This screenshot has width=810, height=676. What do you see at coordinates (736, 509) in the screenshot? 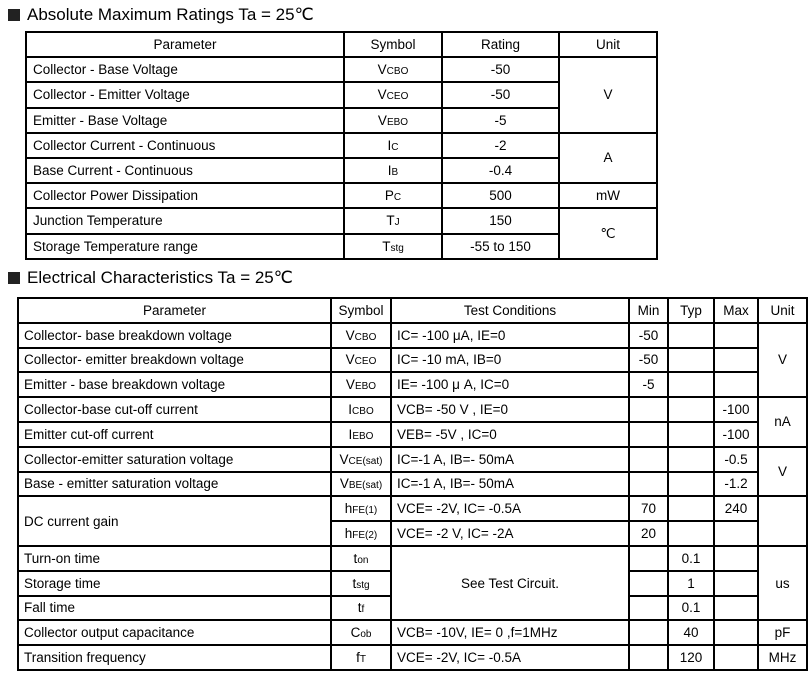
I see `max-cell: 240` at bounding box center [736, 509].